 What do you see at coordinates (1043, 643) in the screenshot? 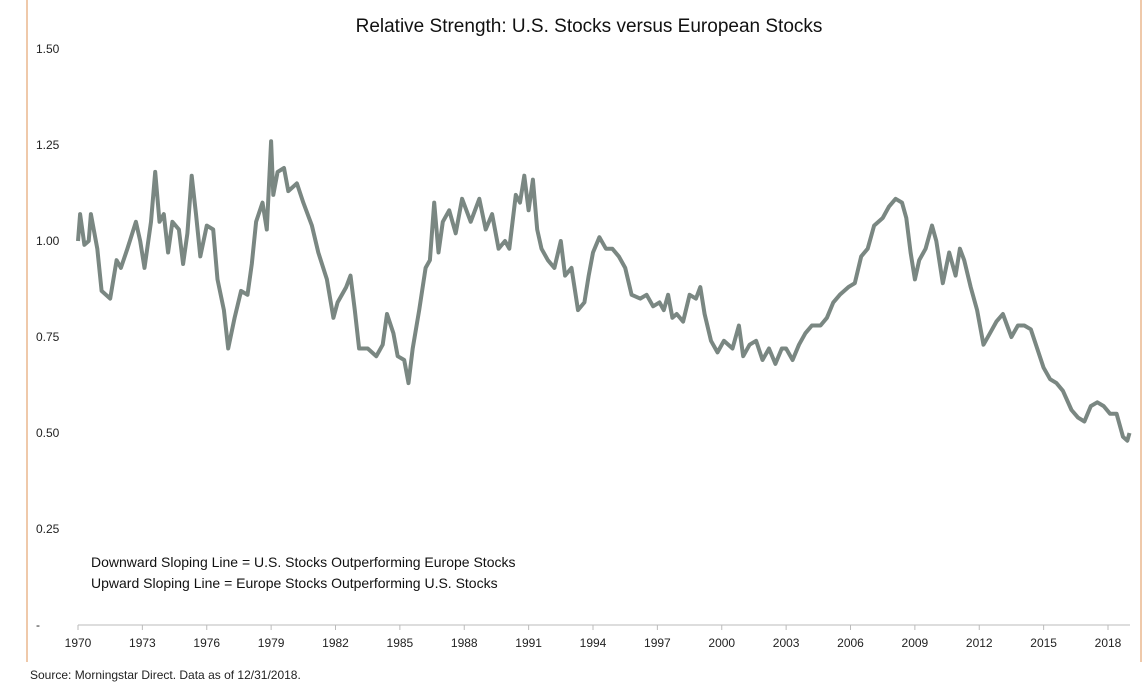
I see `x-tick-label: 2015` at bounding box center [1043, 643].